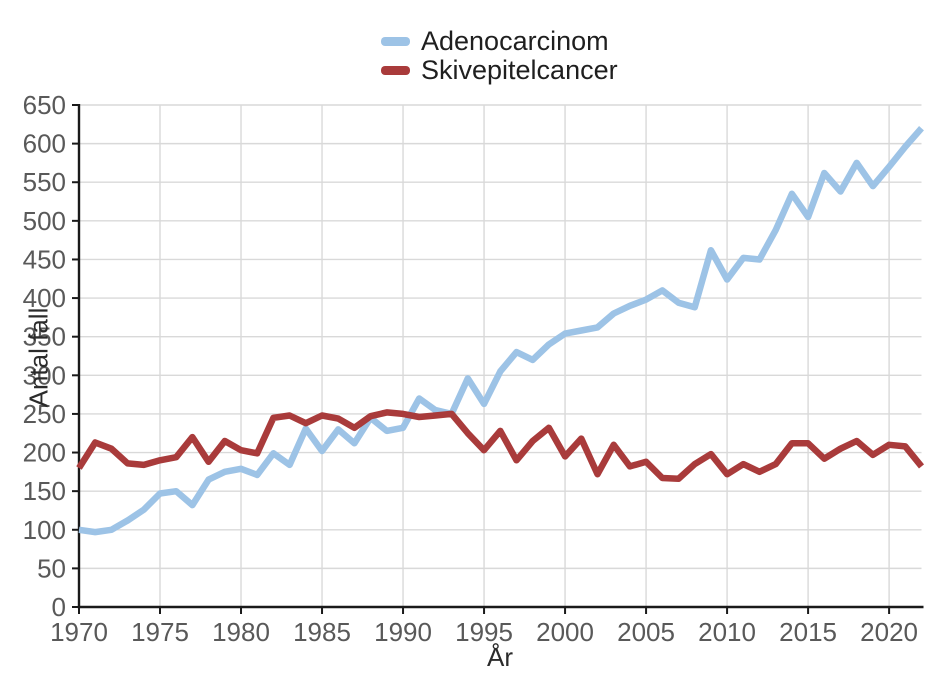 This screenshot has height=676, width=946. Describe the element at coordinates (44, 453) in the screenshot. I see `svg-text: 200` at that location.